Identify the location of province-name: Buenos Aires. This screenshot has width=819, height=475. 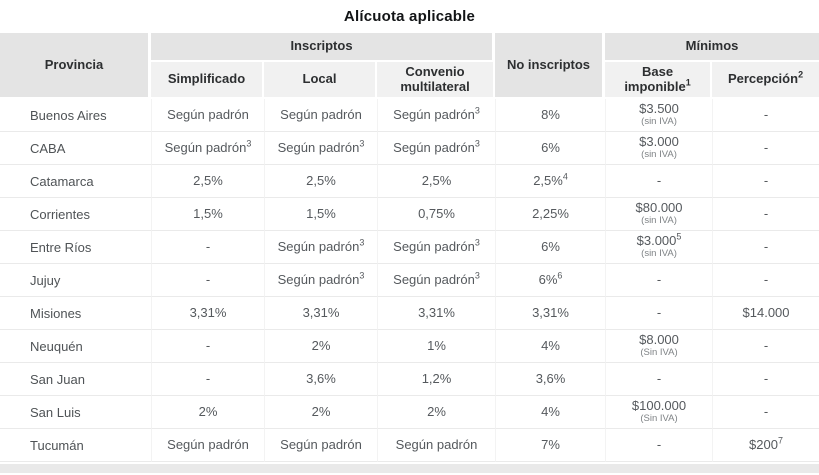
(75, 115).